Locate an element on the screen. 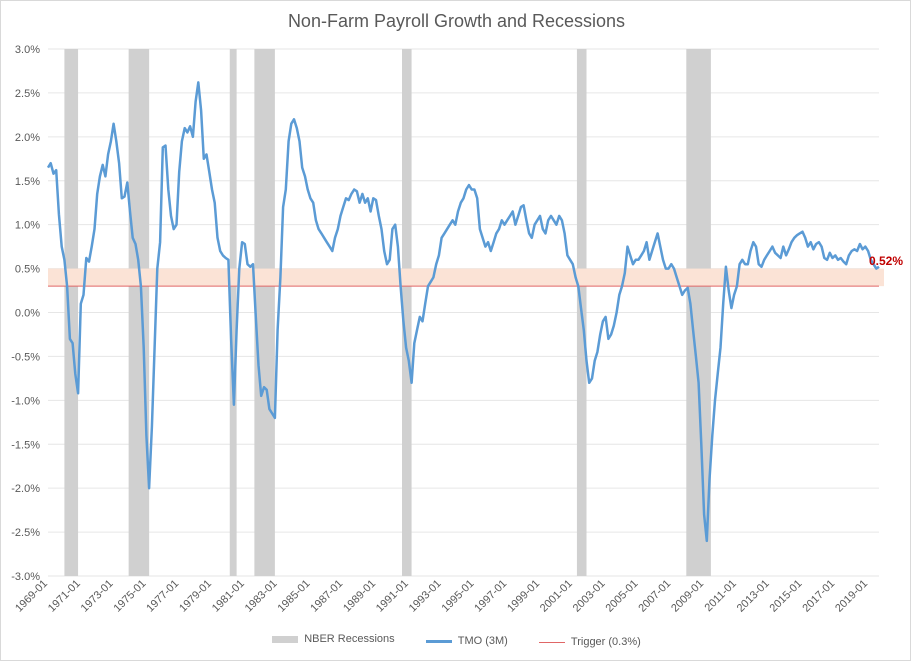 Image resolution: width=911 pixels, height=662 pixels. x-tick-label-20: 2009-01 is located at coordinates (687, 596).